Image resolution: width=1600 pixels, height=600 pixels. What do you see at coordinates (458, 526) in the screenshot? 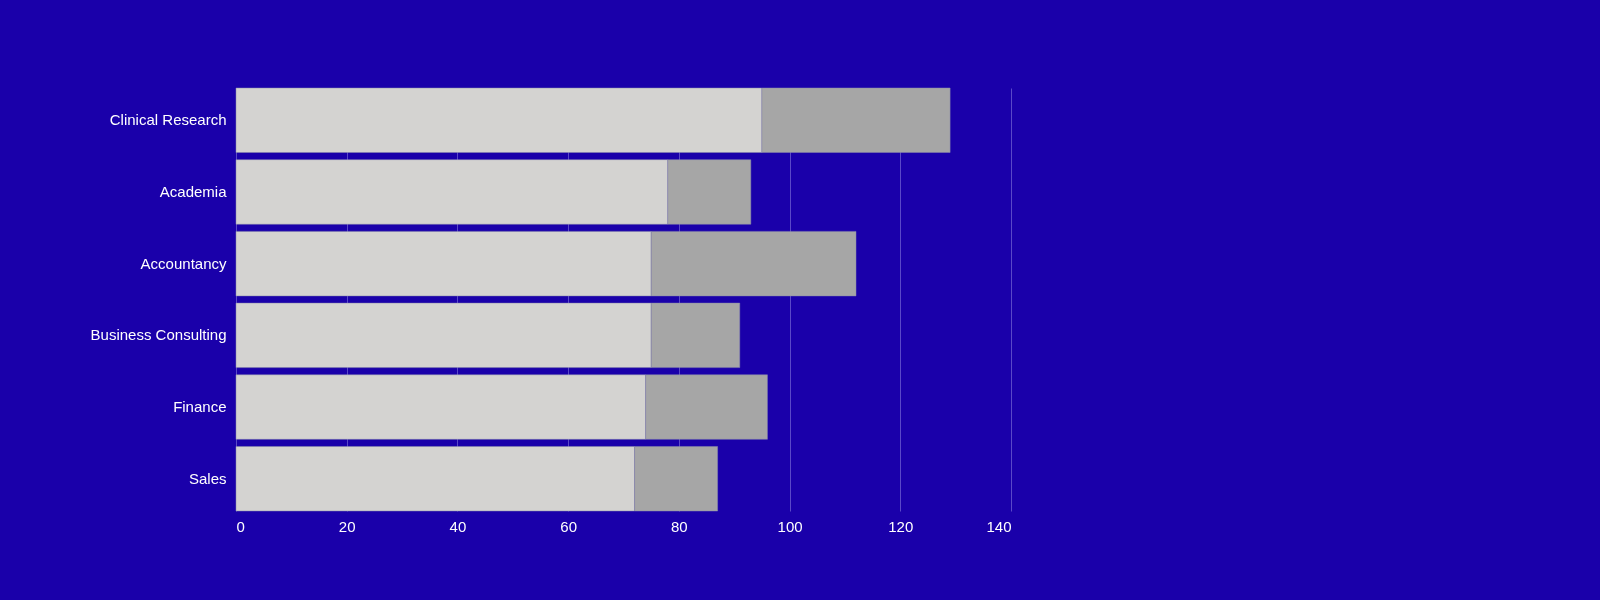
I see `x-tick-label: 40` at bounding box center [458, 526].